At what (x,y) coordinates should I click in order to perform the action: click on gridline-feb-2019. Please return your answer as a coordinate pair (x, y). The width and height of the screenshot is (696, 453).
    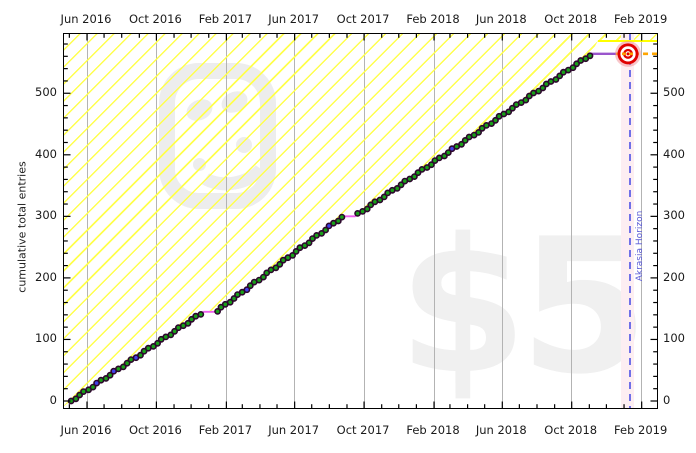
    Looking at the image, I should click on (642, 221).